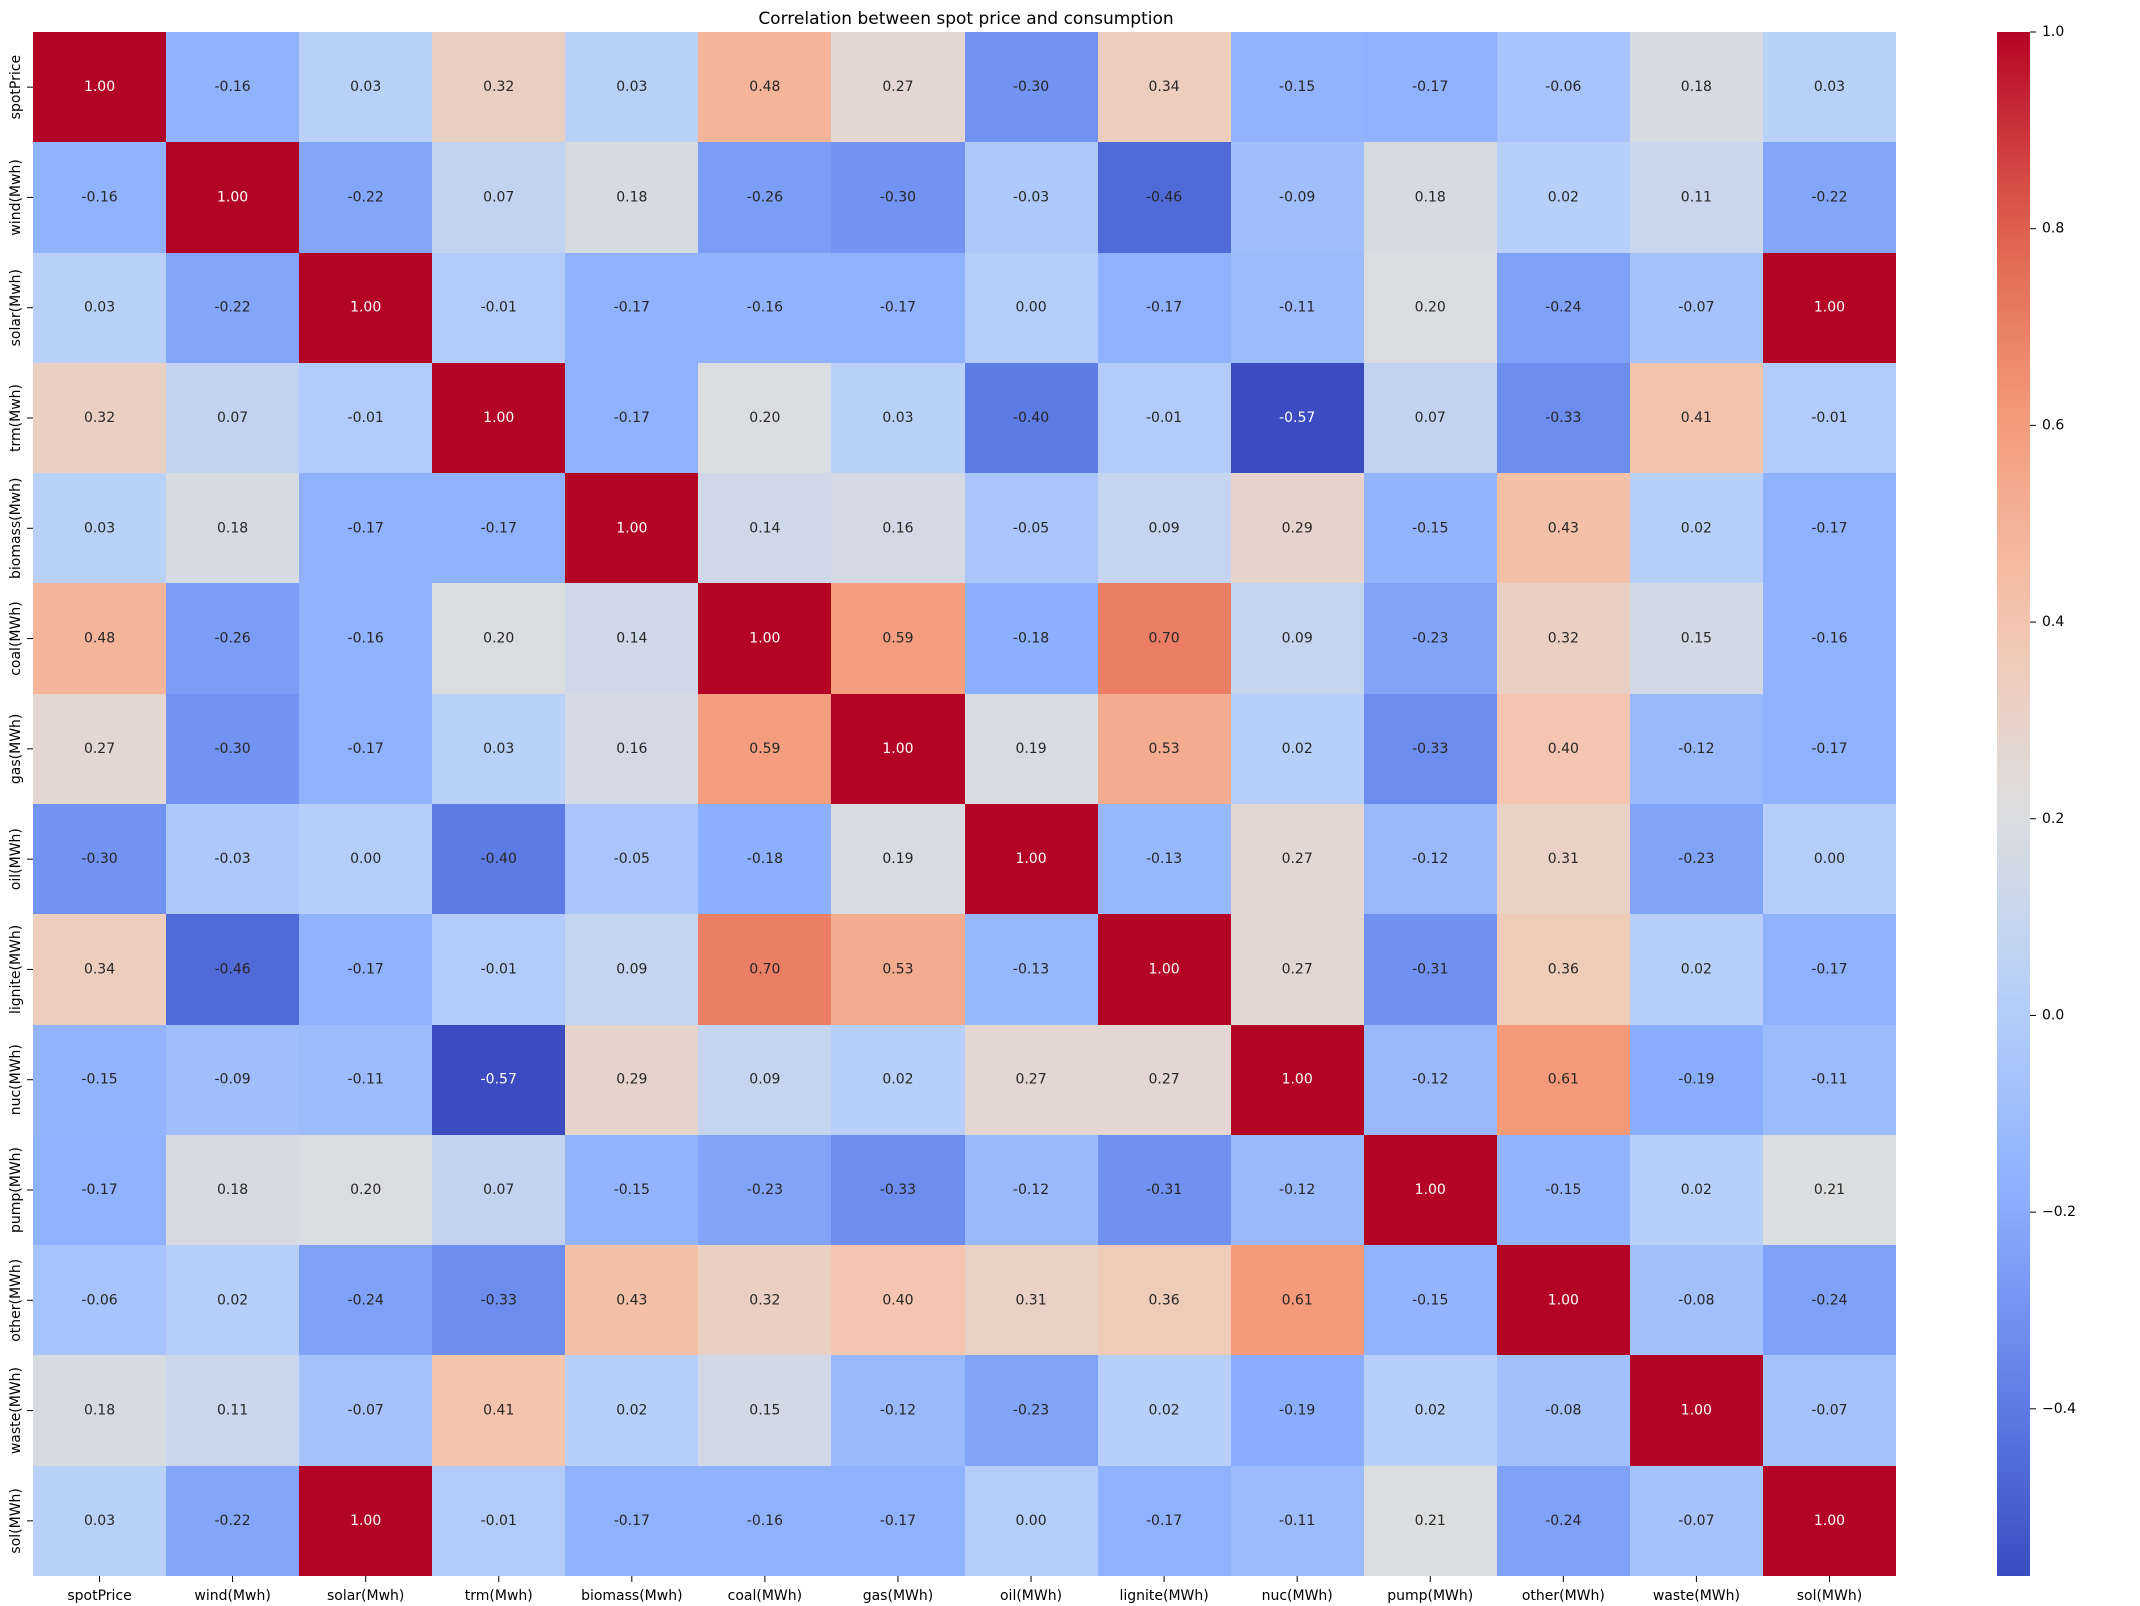 The height and width of the screenshot is (1606, 2140). Describe the element at coordinates (2036, 800) in the screenshot. I see `colorbar: 1.0 0.8 0.6 0.4 0.2 0.0 −0.2 −0.4` at that location.